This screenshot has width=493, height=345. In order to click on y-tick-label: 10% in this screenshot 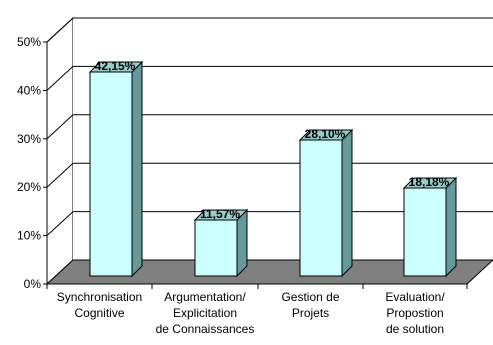, I will do `click(29, 236)`.